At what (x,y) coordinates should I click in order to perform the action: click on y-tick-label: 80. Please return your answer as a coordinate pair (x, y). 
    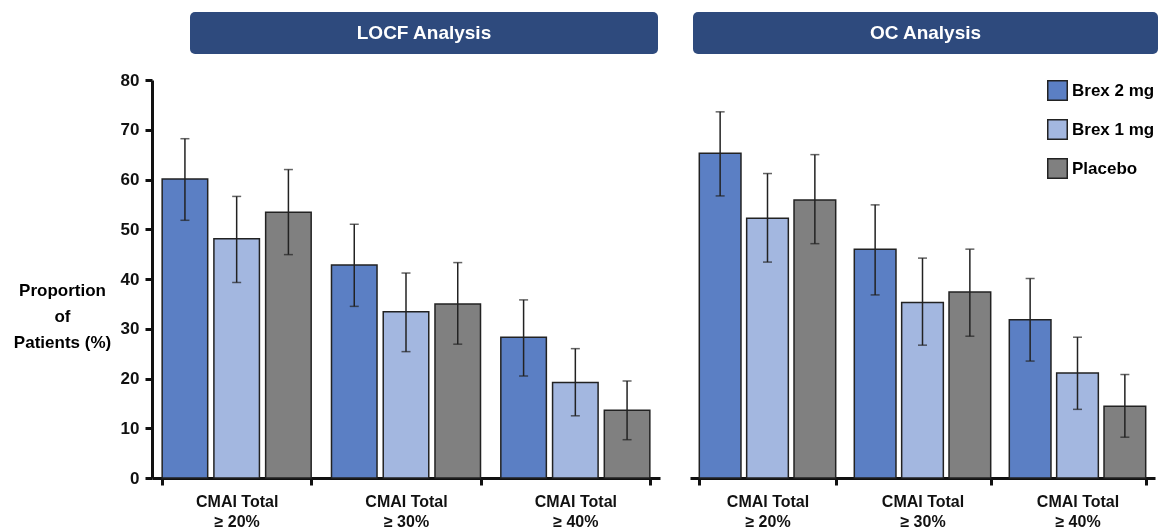
    Looking at the image, I should click on (130, 80).